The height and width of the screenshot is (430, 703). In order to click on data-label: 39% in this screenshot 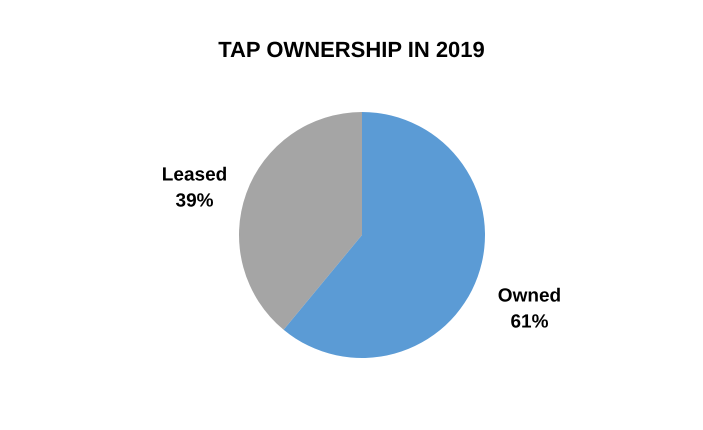, I will do `click(195, 201)`.